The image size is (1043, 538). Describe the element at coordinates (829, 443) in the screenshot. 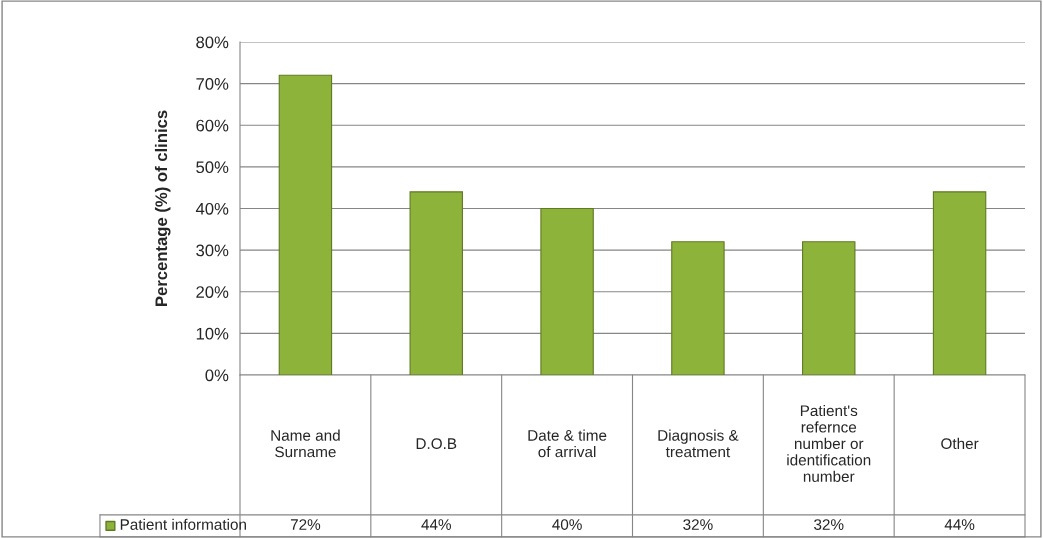

I see `x-tick-label: Patient's refernce number or identification number` at that location.